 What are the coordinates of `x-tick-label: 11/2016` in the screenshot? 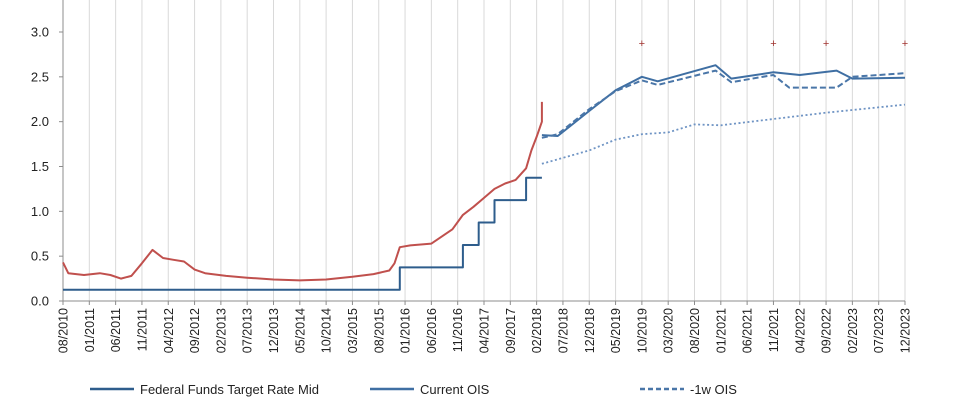 It's located at (458, 330).